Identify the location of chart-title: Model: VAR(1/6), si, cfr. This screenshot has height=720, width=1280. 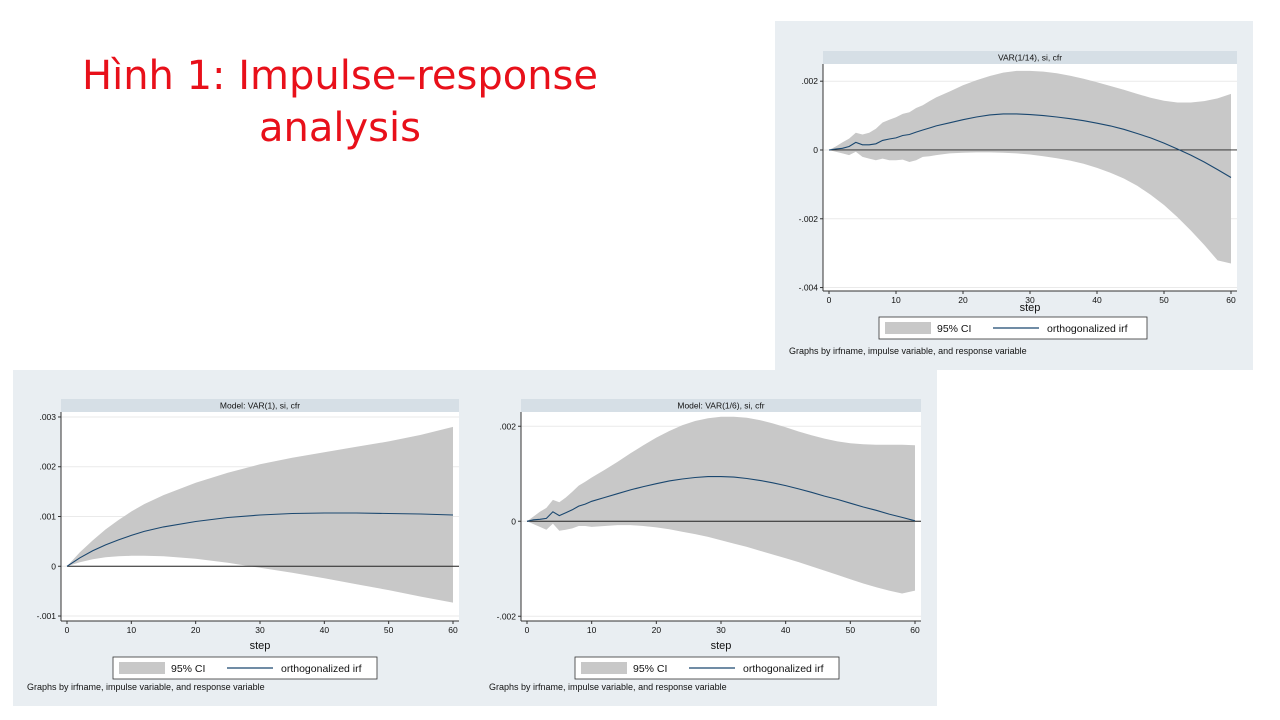
(720, 406).